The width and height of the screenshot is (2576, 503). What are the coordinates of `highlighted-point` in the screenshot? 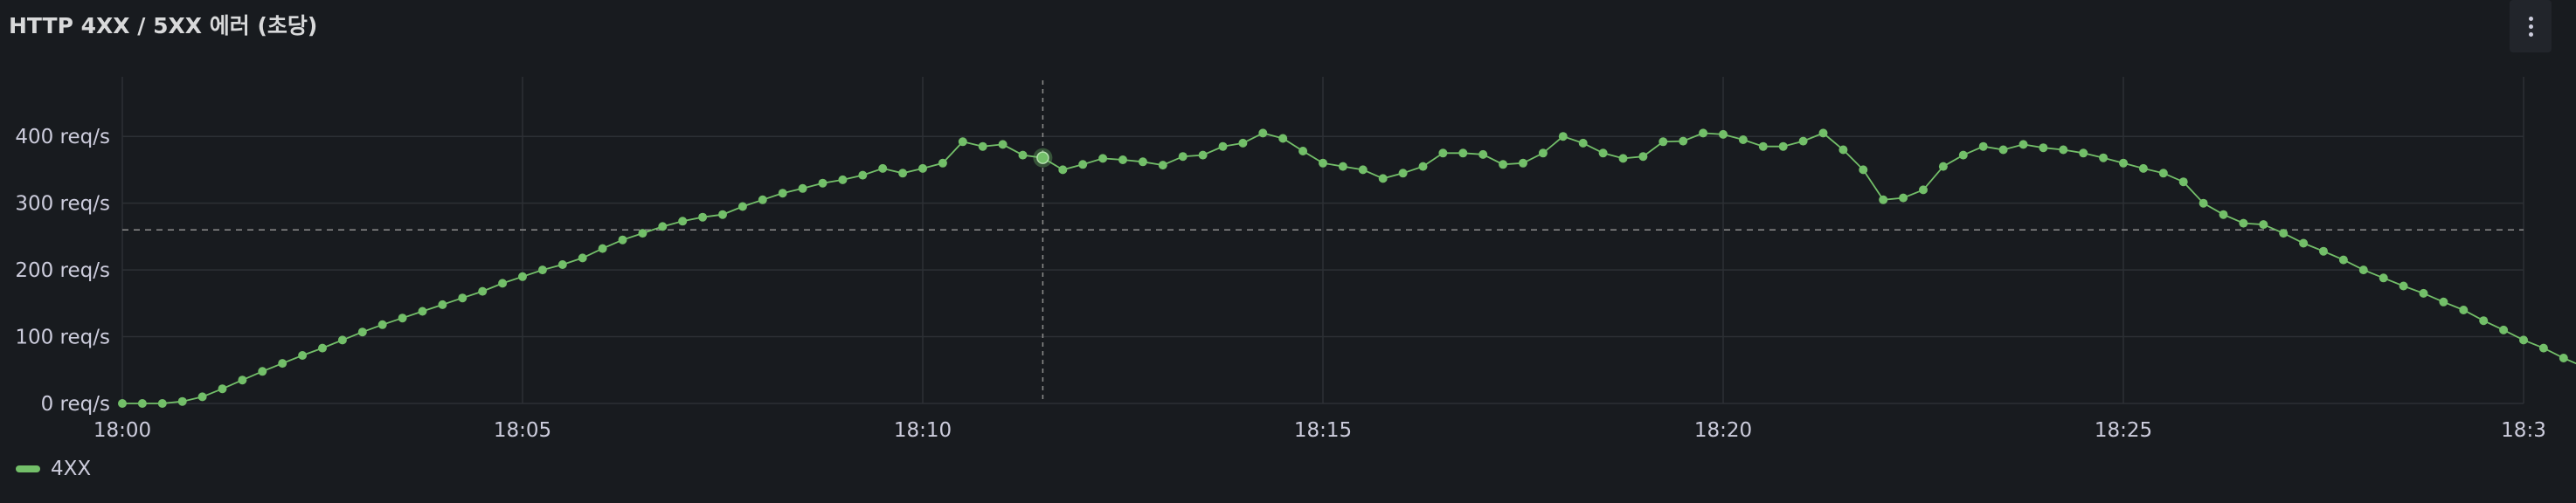 It's located at (1042, 157).